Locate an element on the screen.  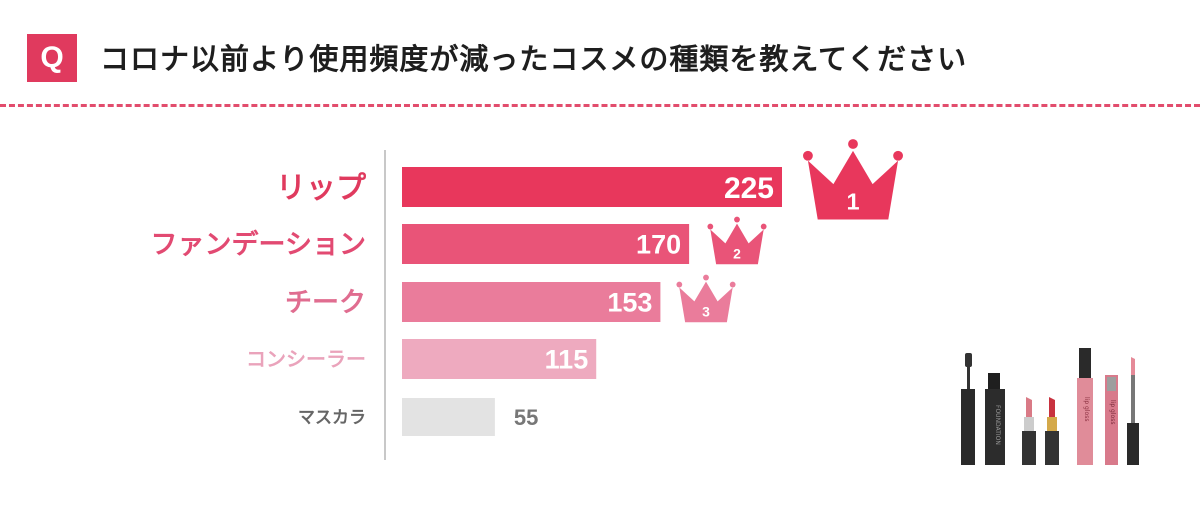
crown-rank-number: 2 is located at coordinates (737, 253).